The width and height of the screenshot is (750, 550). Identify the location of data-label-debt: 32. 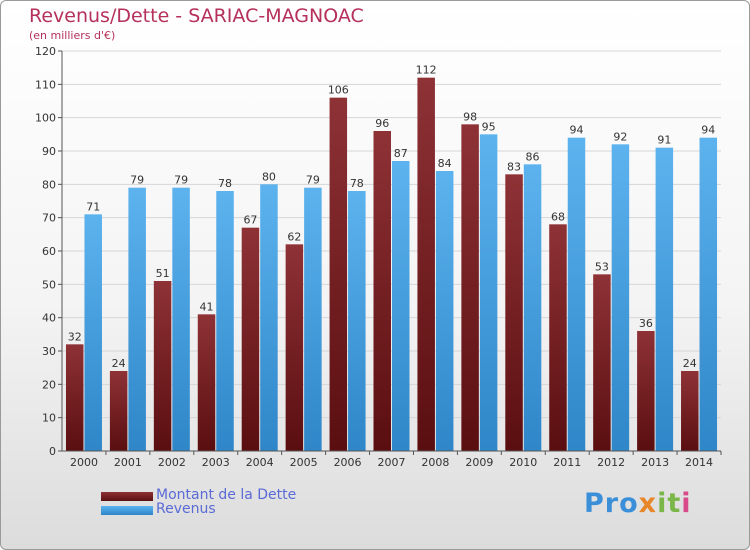
(75, 336).